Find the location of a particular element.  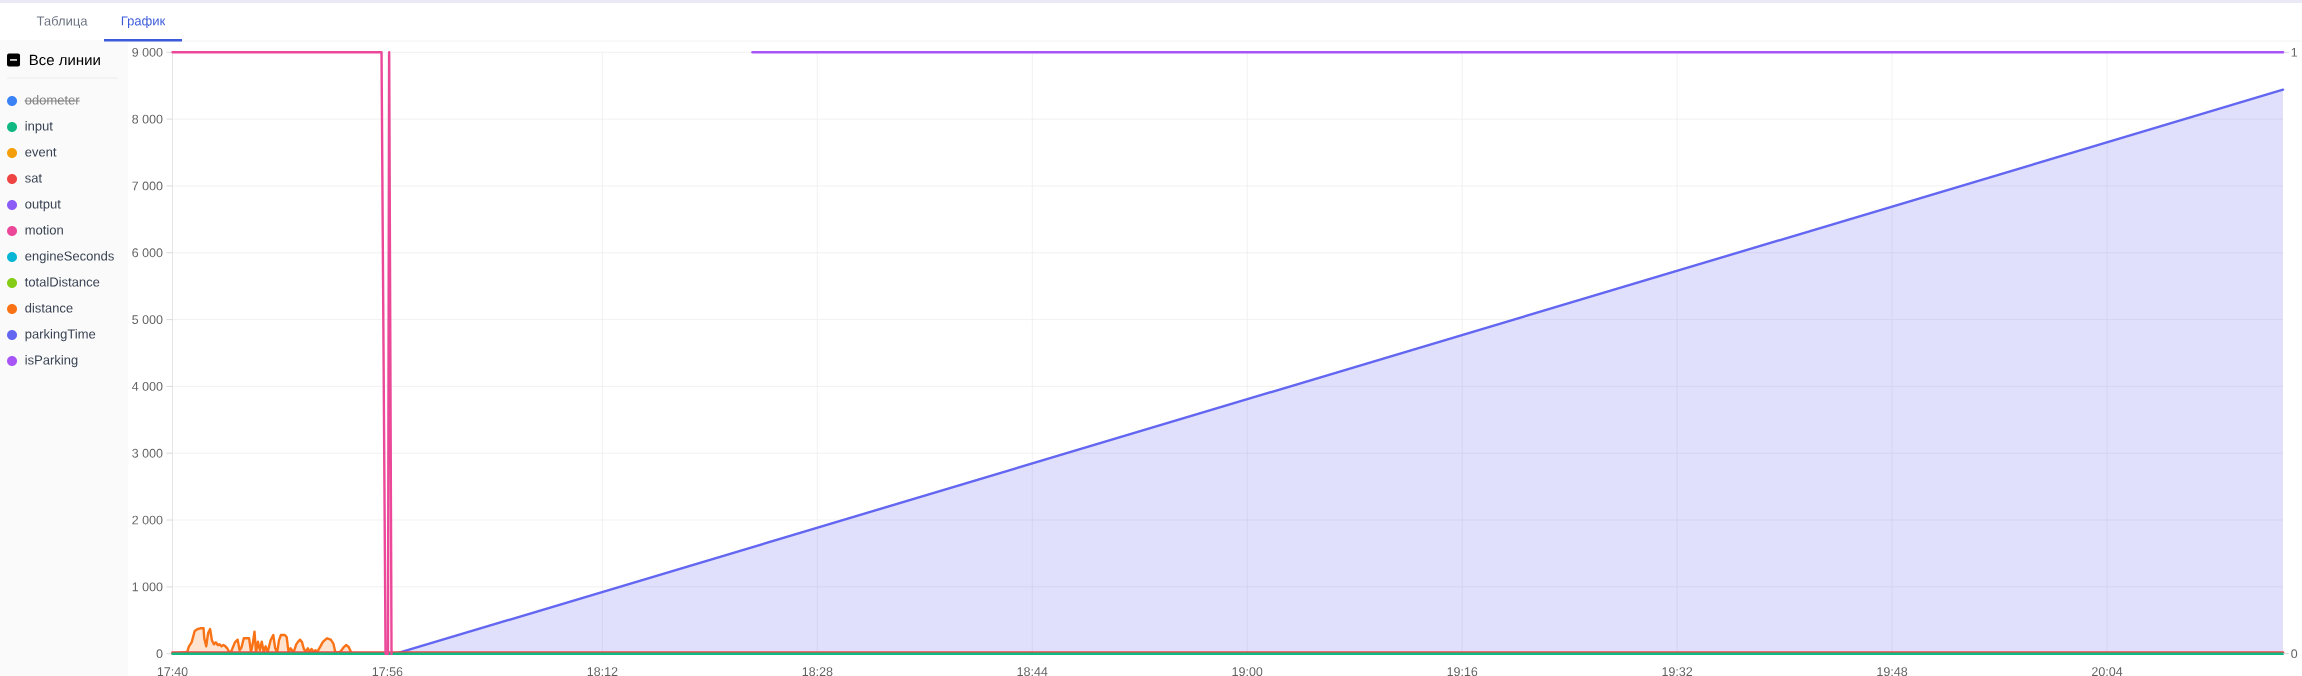

legend-label: distance is located at coordinates (49, 308).